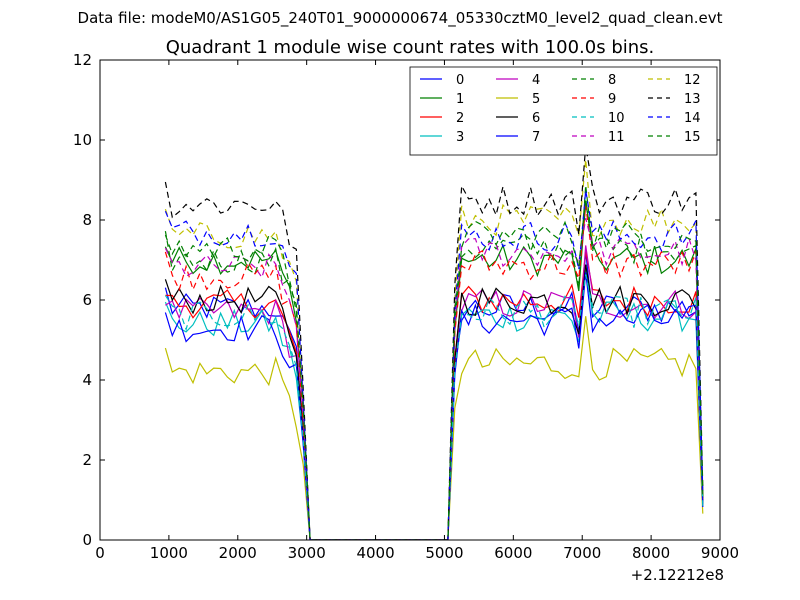 The height and width of the screenshot is (600, 800). What do you see at coordinates (375, 553) in the screenshot?
I see `x-tick-label: 4000` at bounding box center [375, 553].